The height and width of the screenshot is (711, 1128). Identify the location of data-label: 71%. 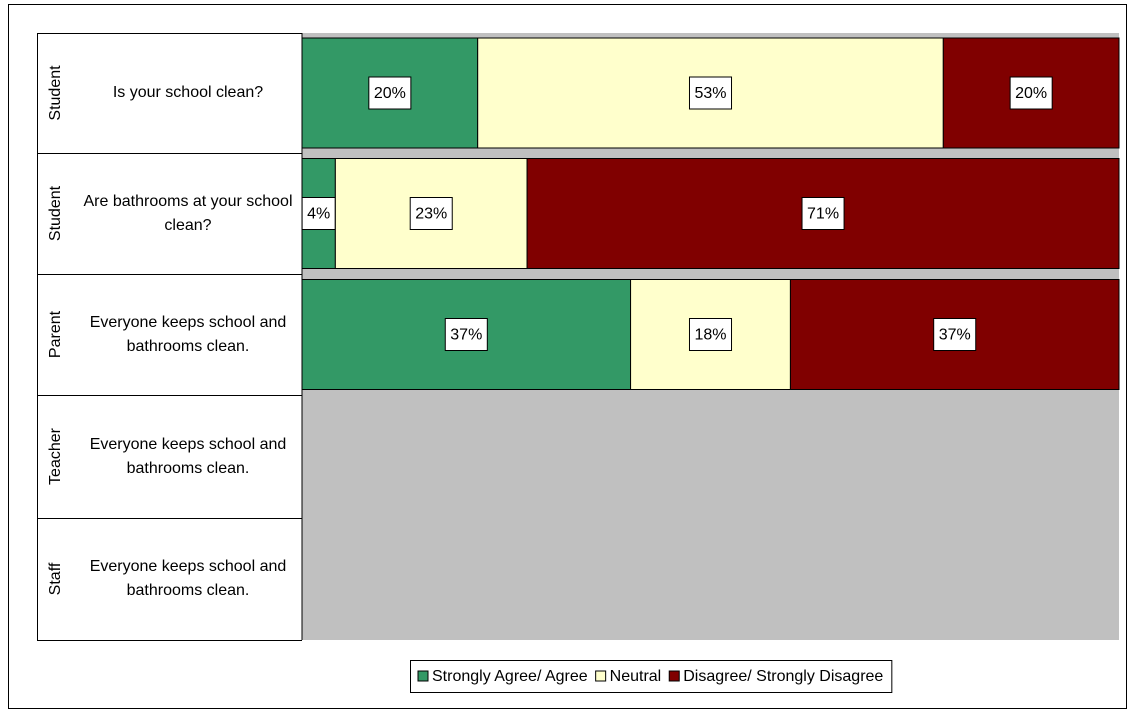
(823, 214).